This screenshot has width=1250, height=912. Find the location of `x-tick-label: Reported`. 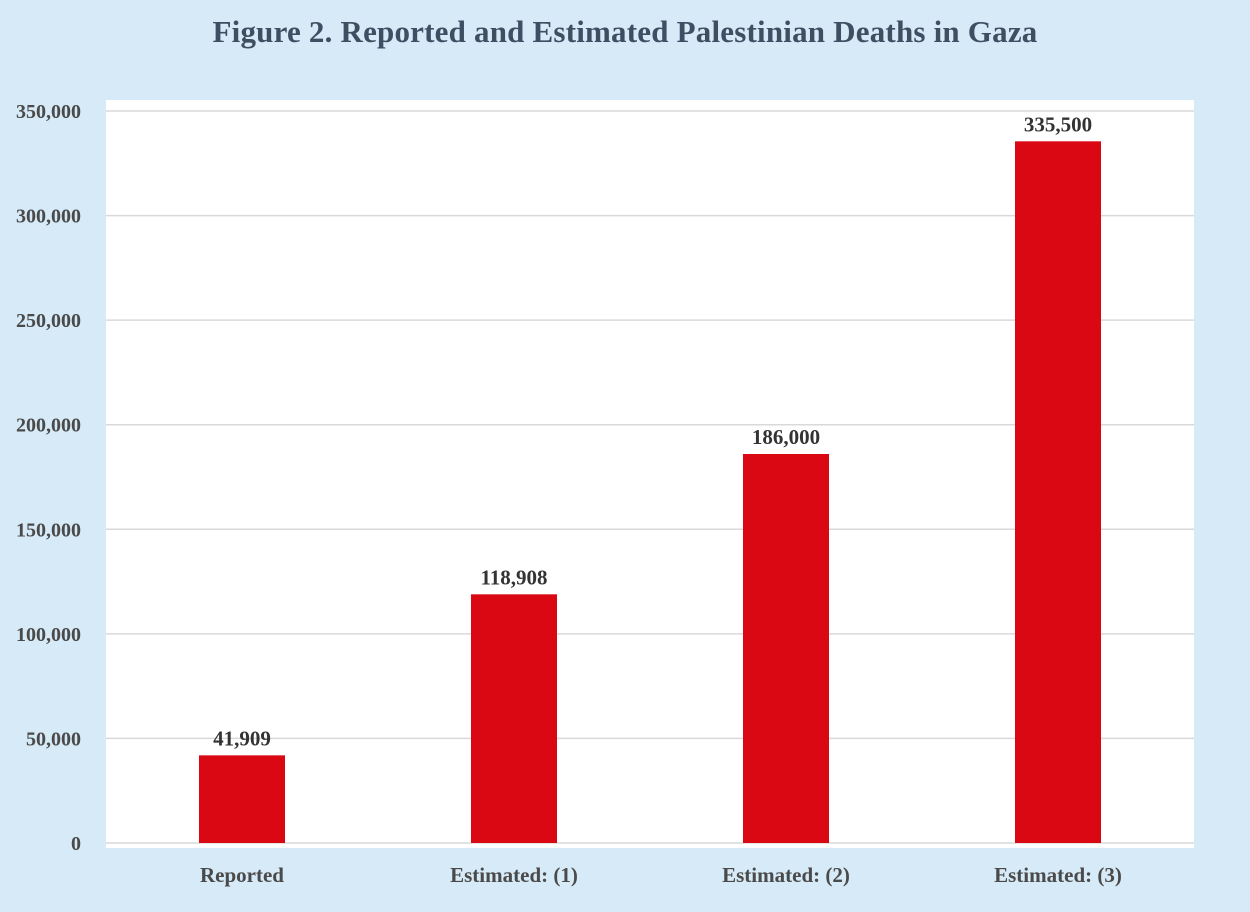

x-tick-label: Reported is located at coordinates (242, 875).